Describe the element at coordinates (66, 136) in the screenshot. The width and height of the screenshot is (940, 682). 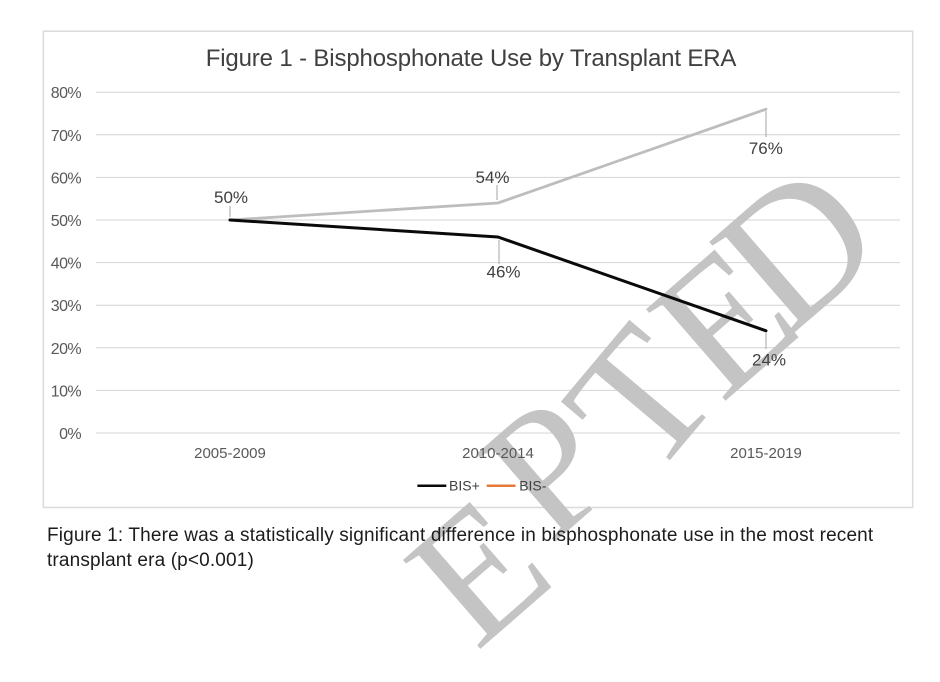
I see `svg-text: 70%` at that location.